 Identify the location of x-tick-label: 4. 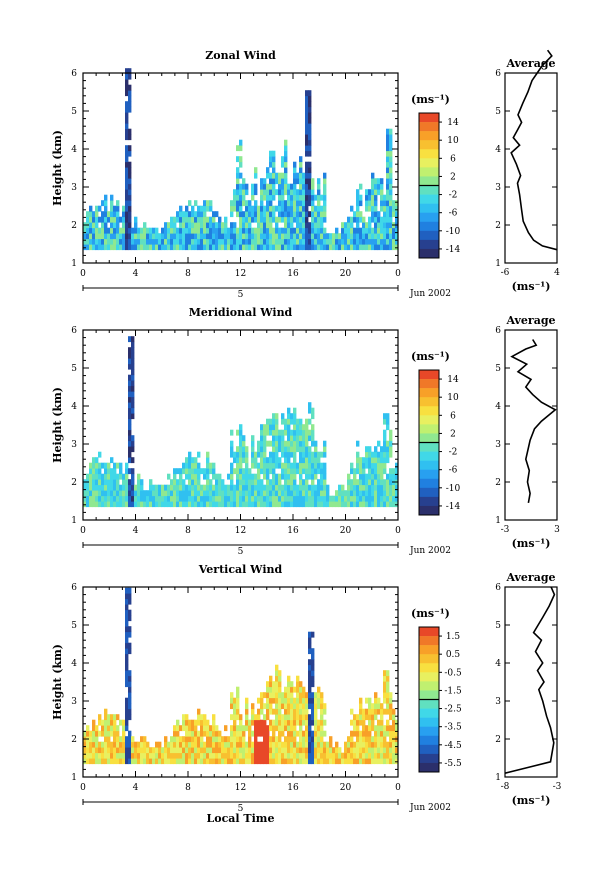
(136, 531).